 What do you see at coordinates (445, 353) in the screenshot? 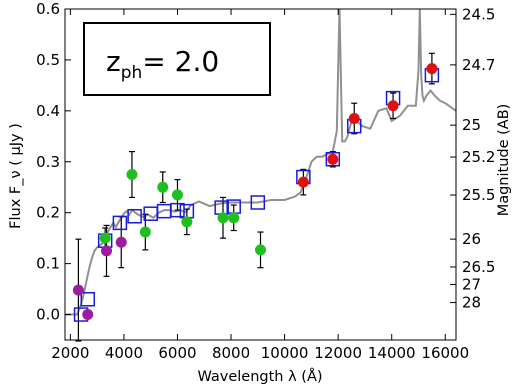
I see `x-tick-label: 16000` at bounding box center [445, 353].